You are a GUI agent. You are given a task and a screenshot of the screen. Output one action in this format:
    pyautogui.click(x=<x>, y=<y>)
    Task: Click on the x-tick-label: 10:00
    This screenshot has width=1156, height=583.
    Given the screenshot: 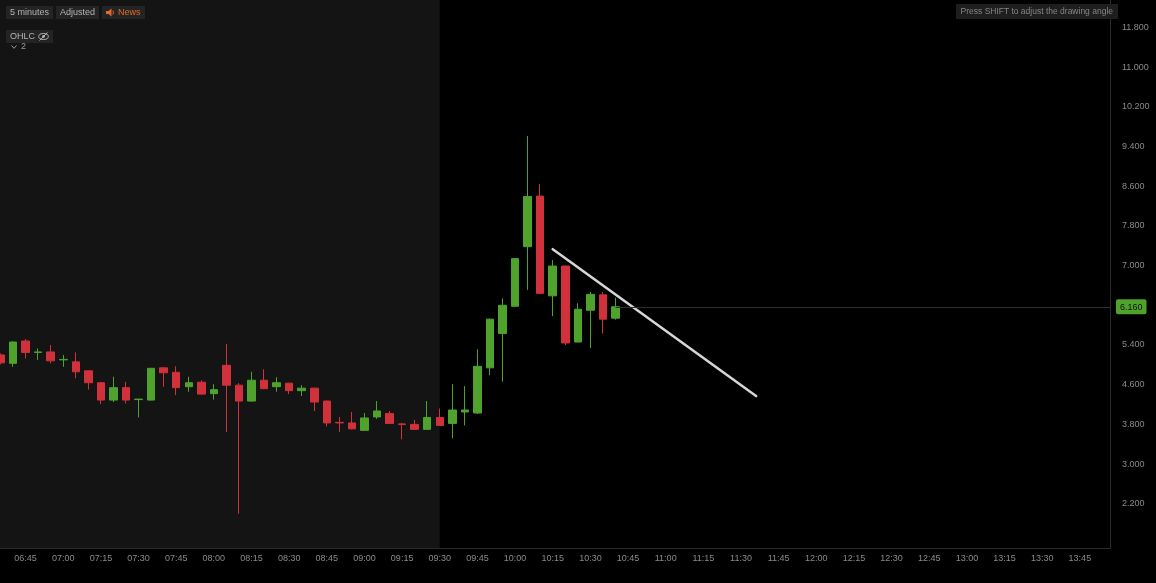 What is the action you would take?
    pyautogui.click(x=515, y=557)
    